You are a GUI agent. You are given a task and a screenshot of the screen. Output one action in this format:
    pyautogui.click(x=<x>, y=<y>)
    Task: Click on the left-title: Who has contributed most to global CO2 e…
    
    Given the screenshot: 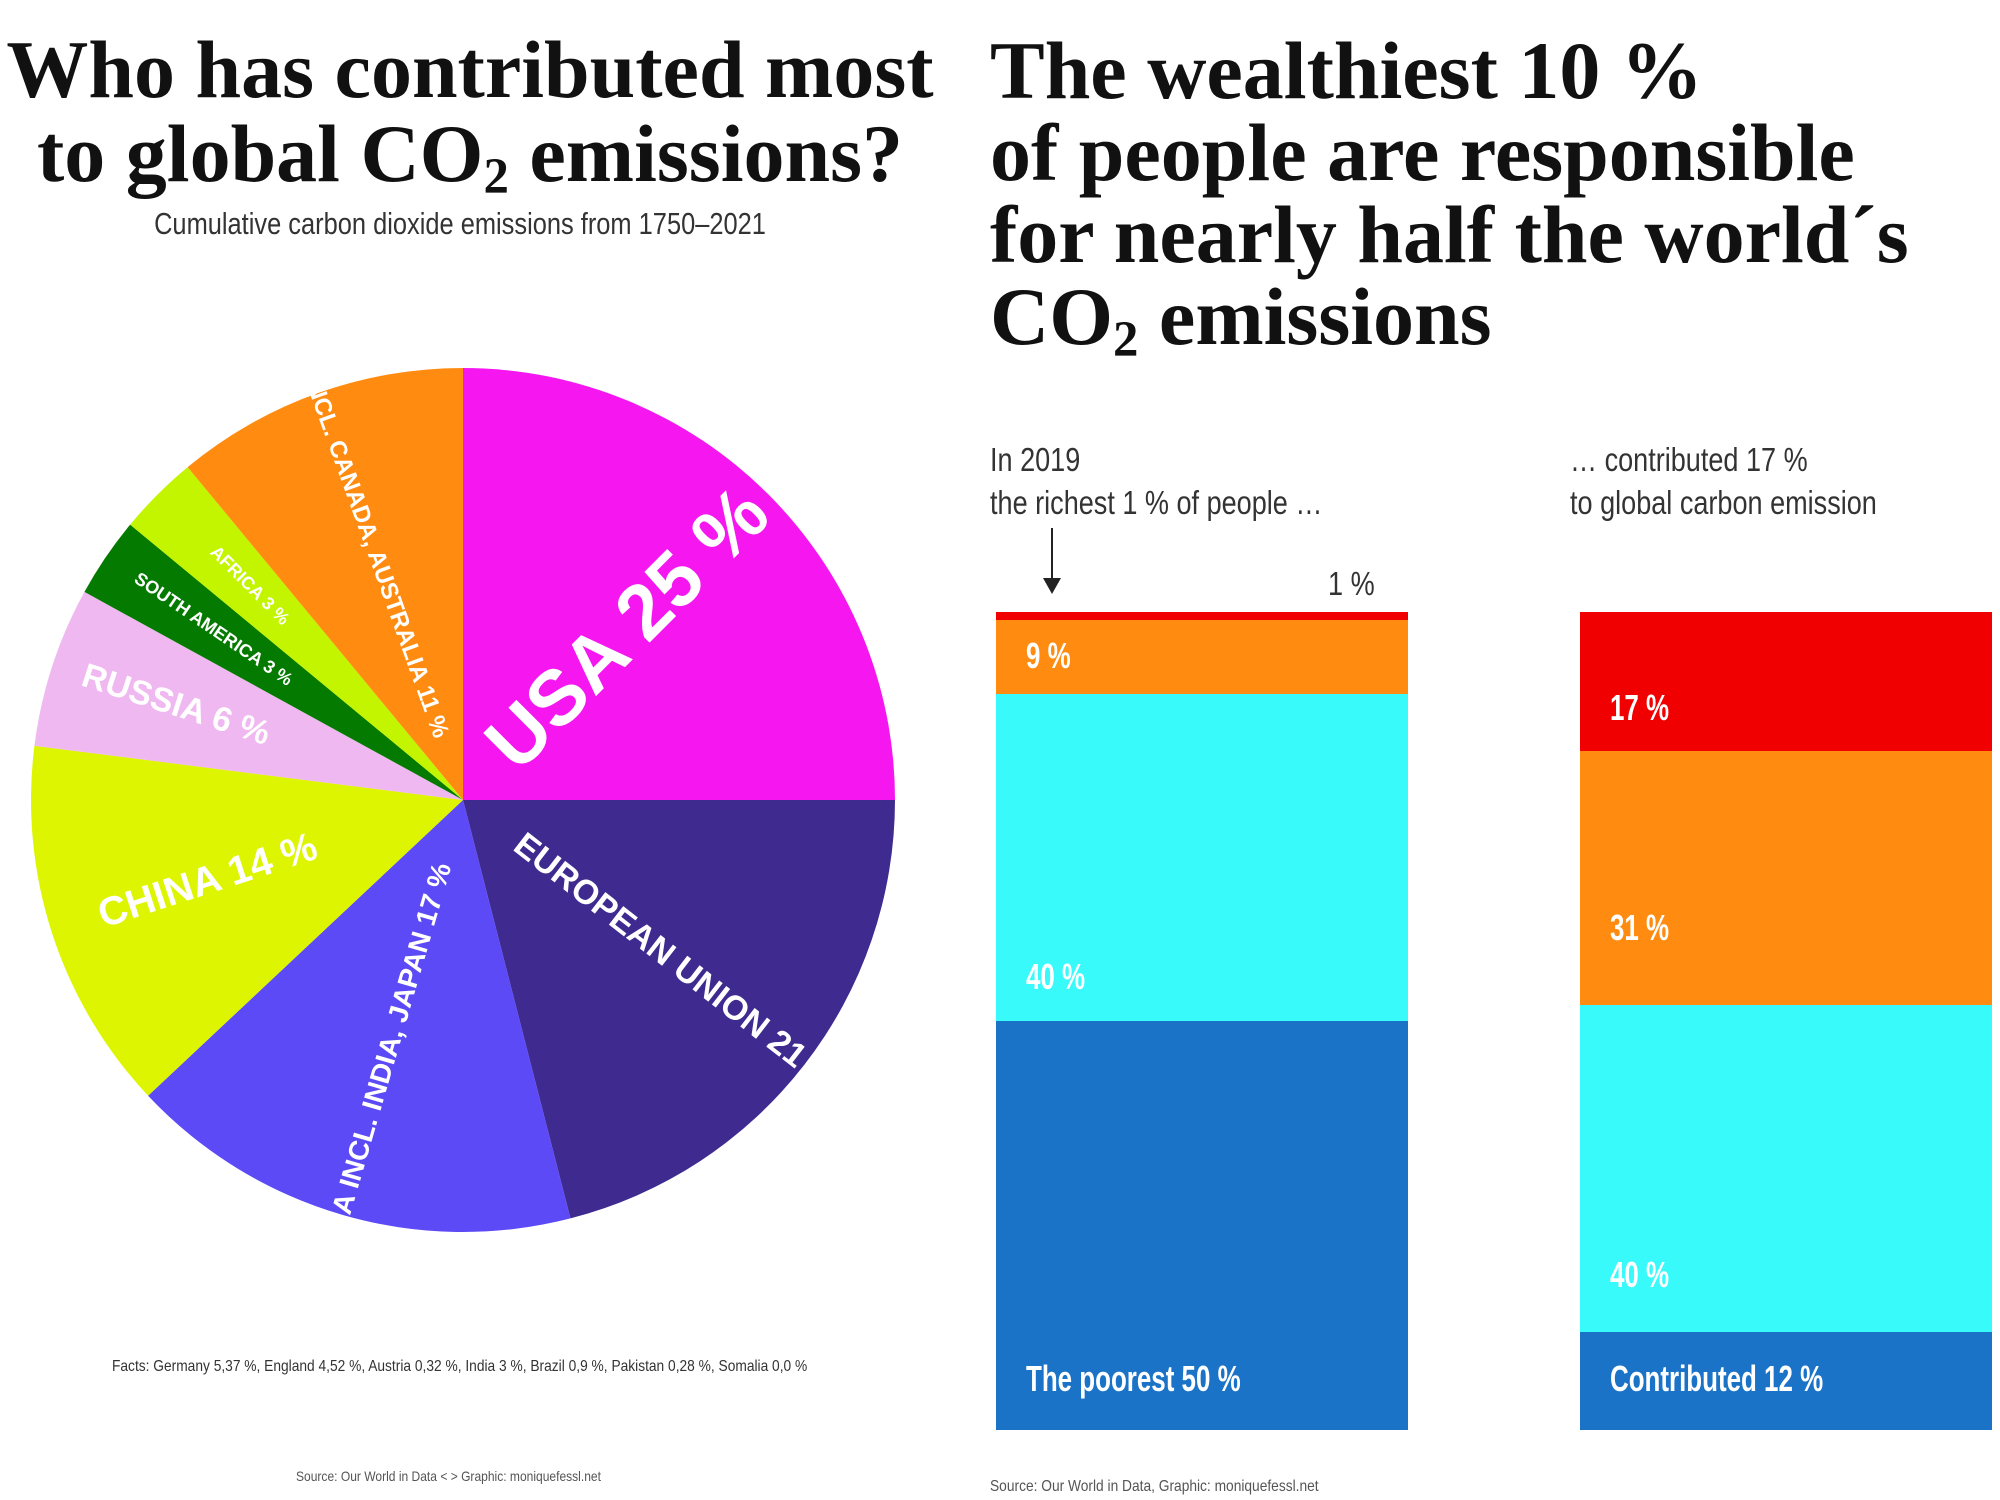 What is the action you would take?
    pyautogui.click(x=470, y=115)
    